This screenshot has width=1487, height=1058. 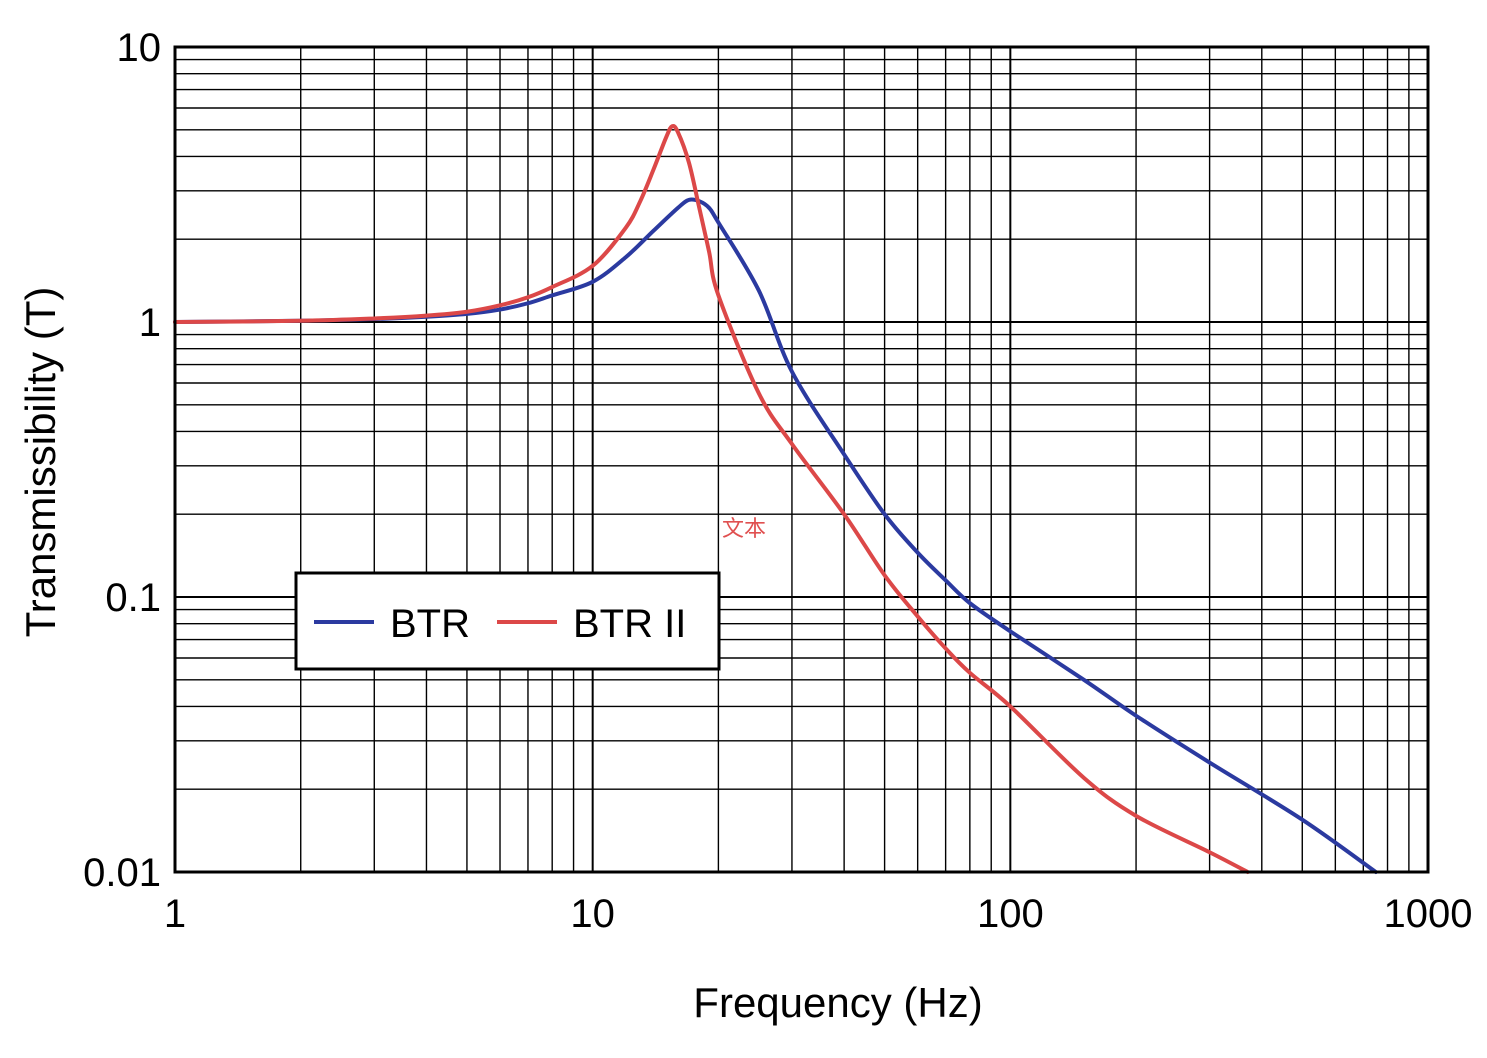 I want to click on y-axis-label: Transmissibility (T), so click(x=40, y=462).